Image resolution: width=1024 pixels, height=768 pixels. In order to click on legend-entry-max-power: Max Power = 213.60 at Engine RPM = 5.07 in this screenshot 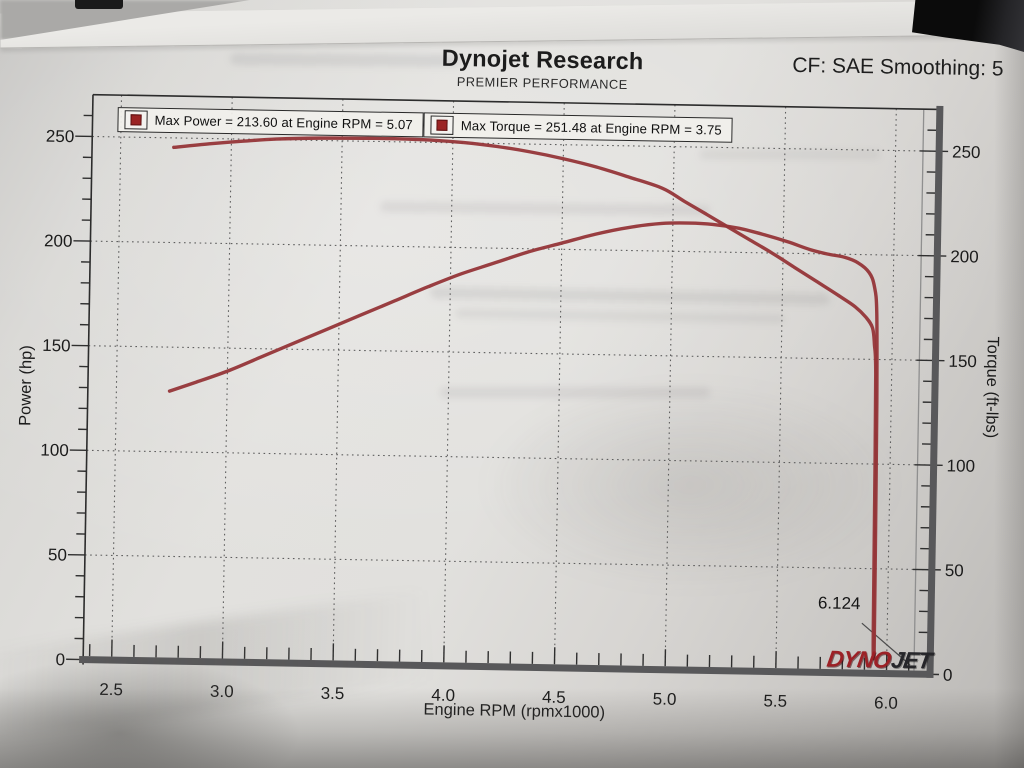, I will do `click(271, 122)`.